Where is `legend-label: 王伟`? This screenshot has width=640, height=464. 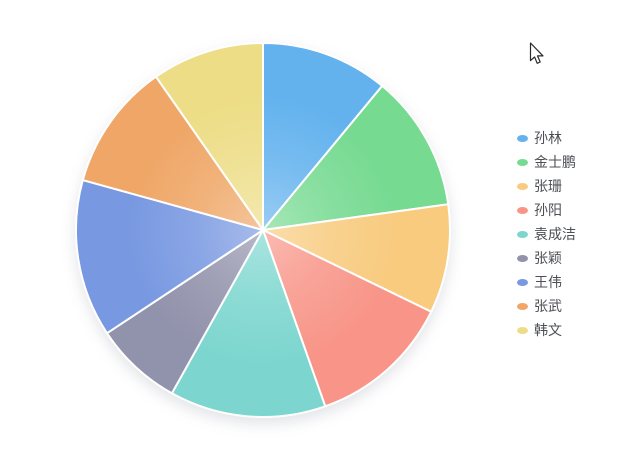 legend-label: 王伟 is located at coordinates (548, 282).